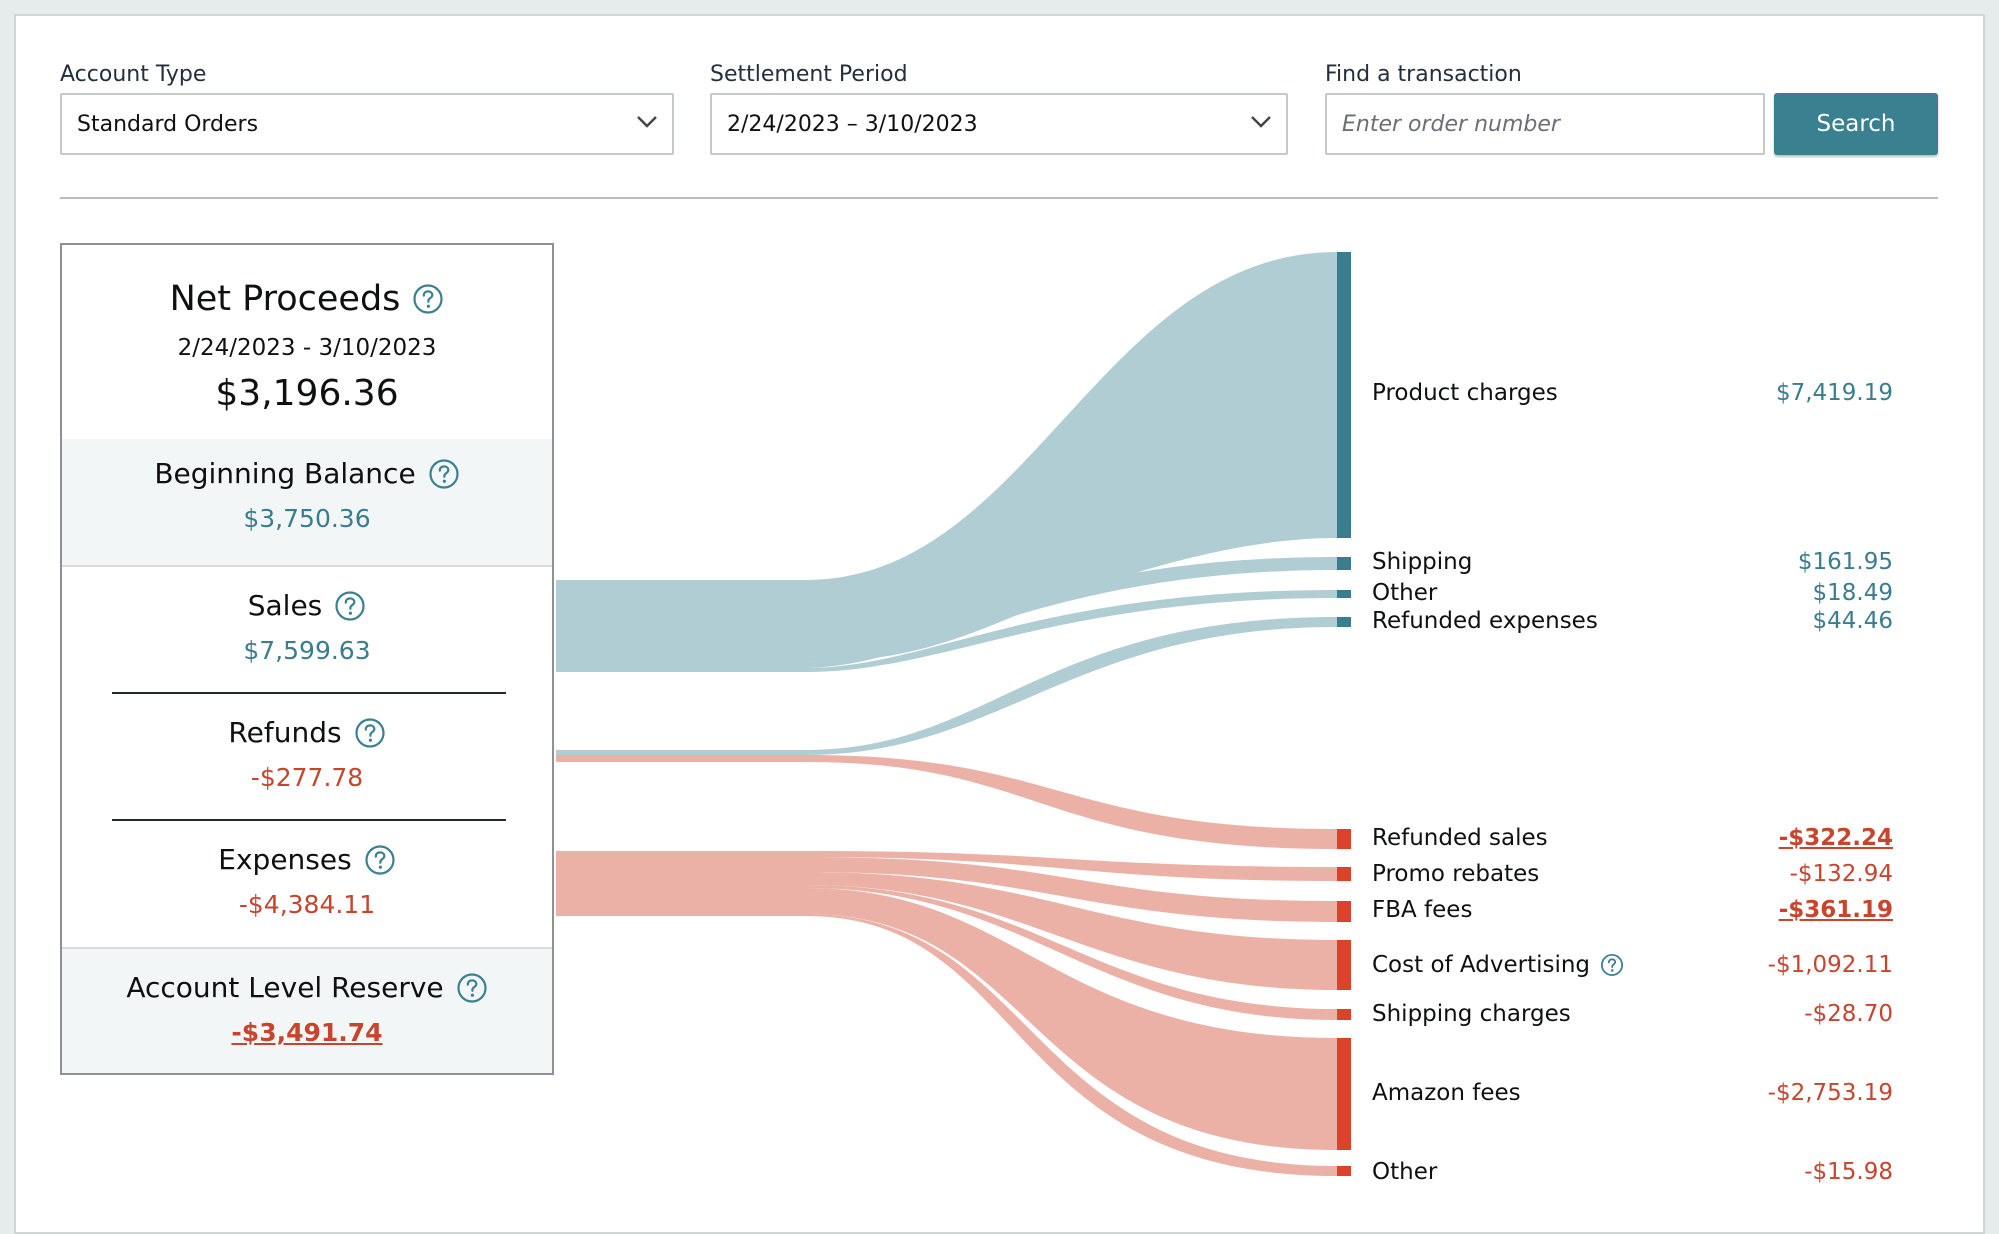 This screenshot has height=1234, width=1999. Describe the element at coordinates (1471, 1014) in the screenshot. I see `breakdown-label-shipping-charges: Shipping charges` at that location.